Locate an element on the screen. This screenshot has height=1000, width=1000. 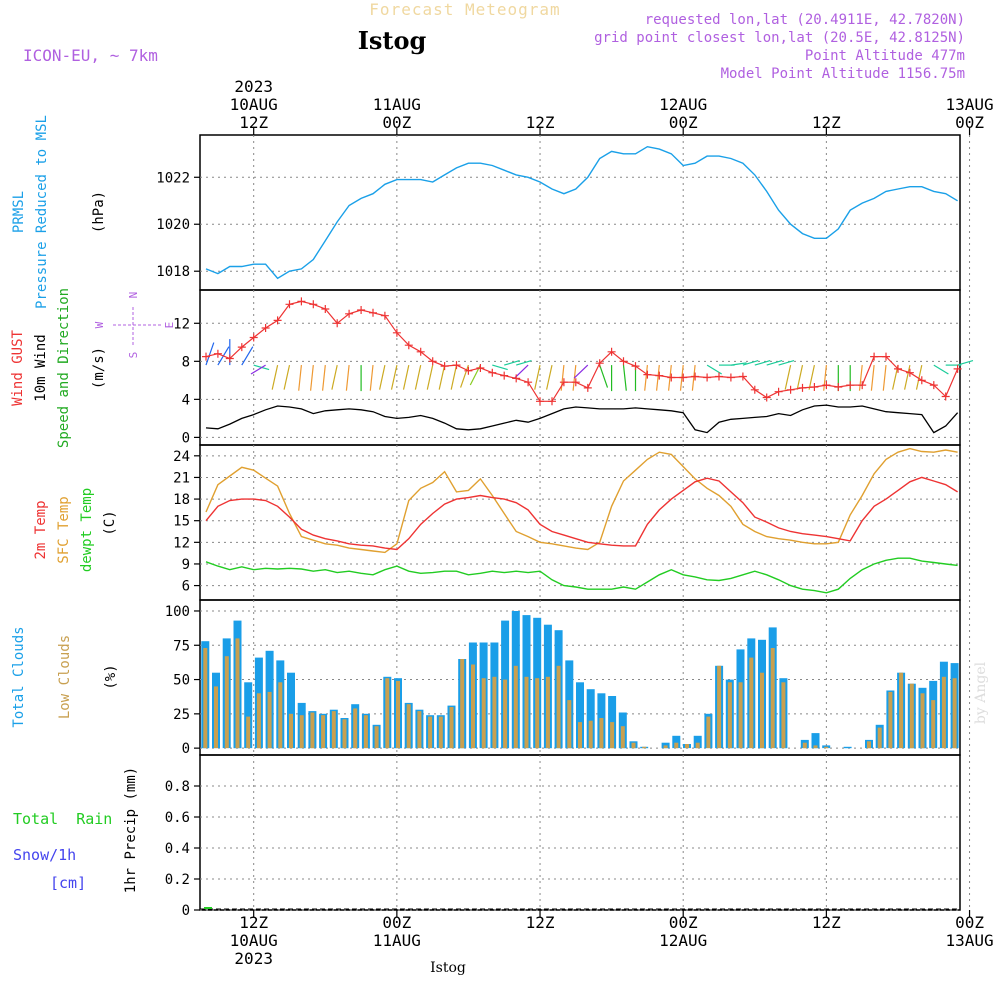
clouds-ylabel-low: Low Clouds is located at coordinates (65, 677).